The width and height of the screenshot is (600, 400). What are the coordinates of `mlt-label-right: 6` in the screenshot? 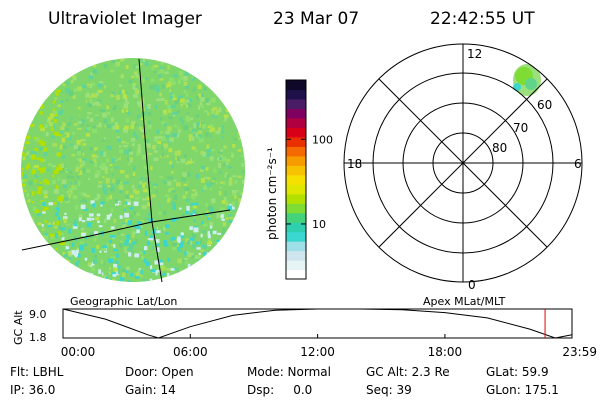 It's located at (578, 164).